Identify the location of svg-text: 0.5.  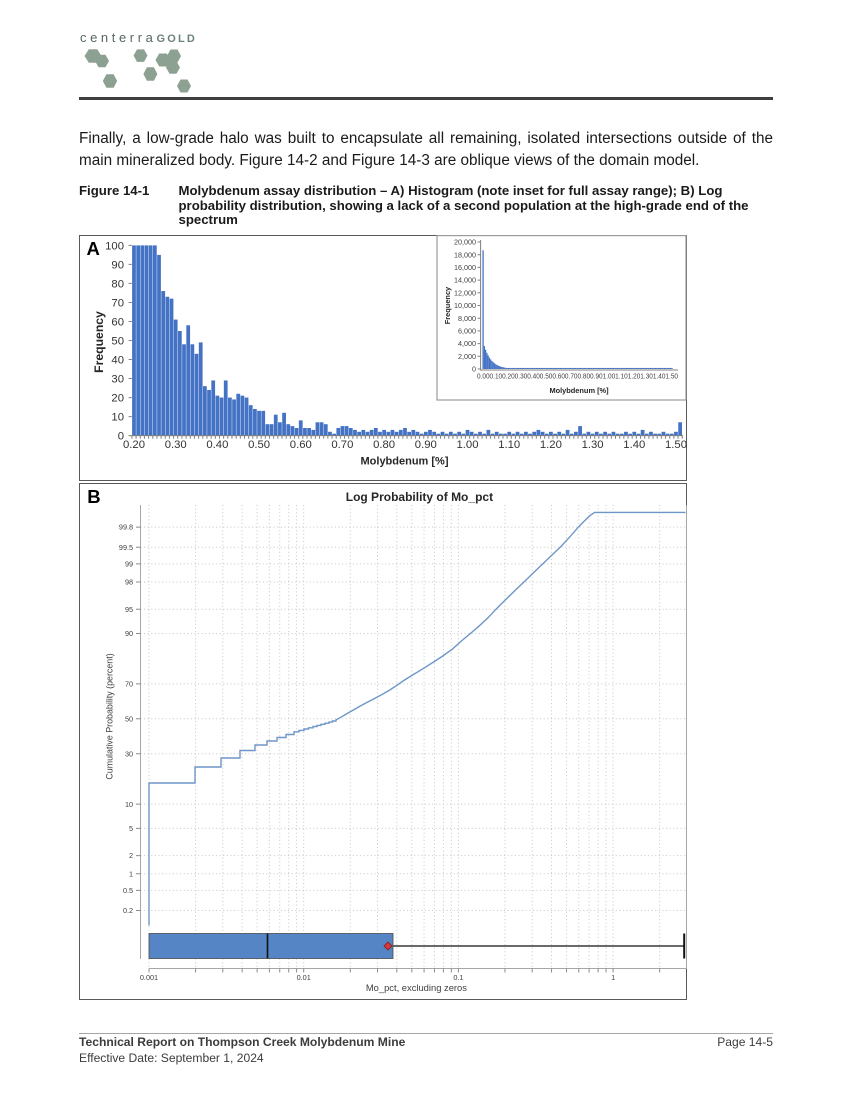
(128, 890).